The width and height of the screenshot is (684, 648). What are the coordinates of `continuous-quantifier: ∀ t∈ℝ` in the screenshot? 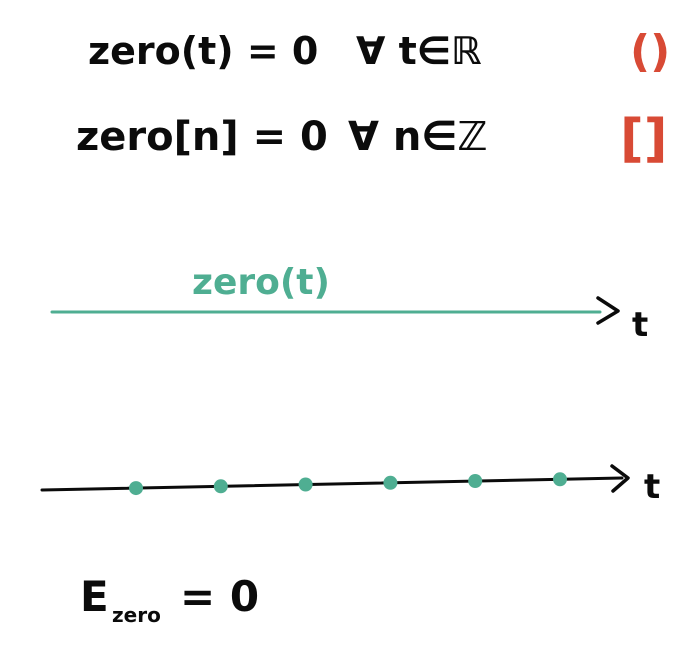 It's located at (419, 51).